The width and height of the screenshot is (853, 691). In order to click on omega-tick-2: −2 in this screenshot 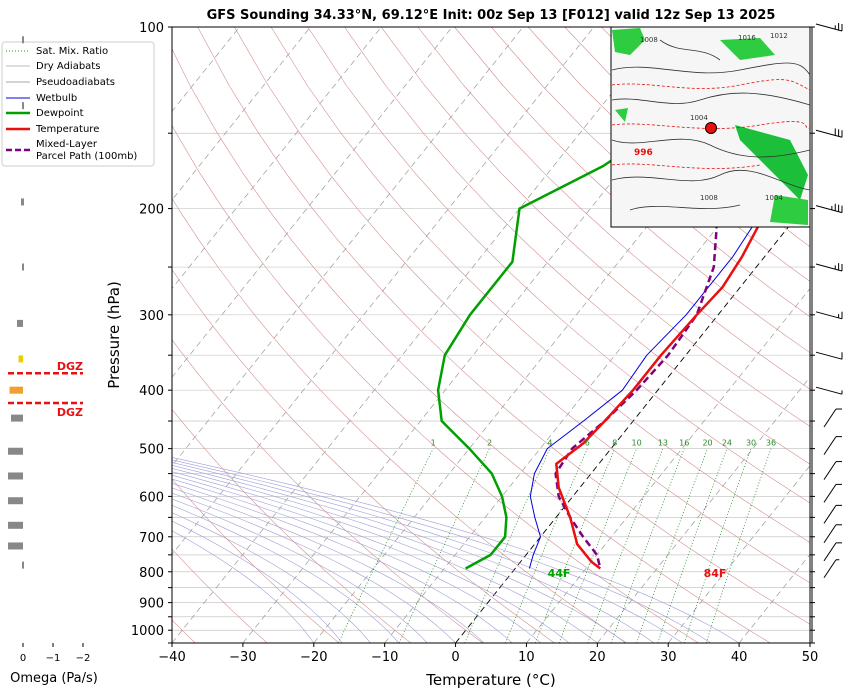, I will do `click(83, 658)`.